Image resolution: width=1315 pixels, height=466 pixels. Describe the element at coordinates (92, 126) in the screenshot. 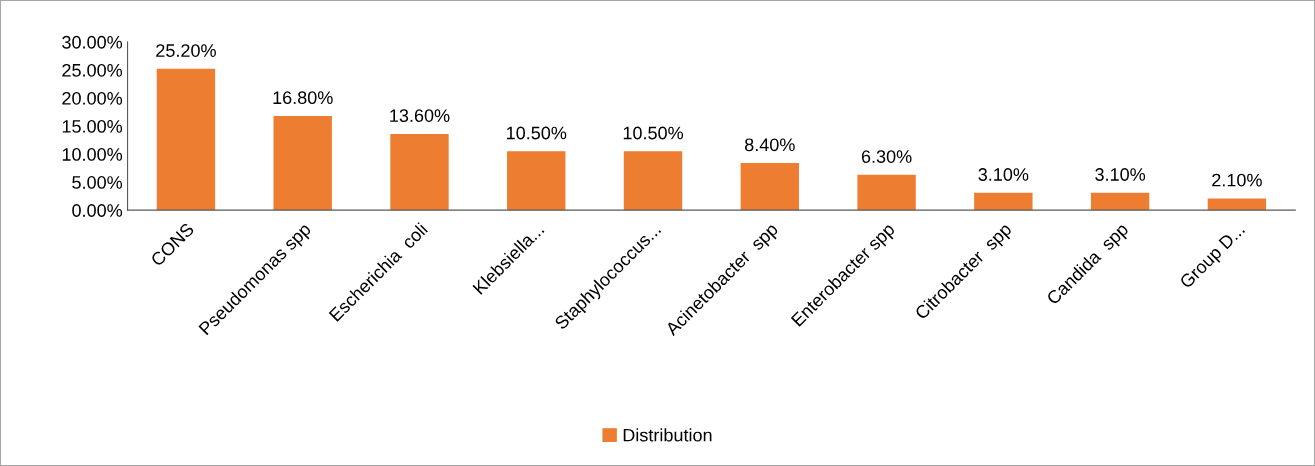

I see `y-tick-label: 15.00%` at that location.